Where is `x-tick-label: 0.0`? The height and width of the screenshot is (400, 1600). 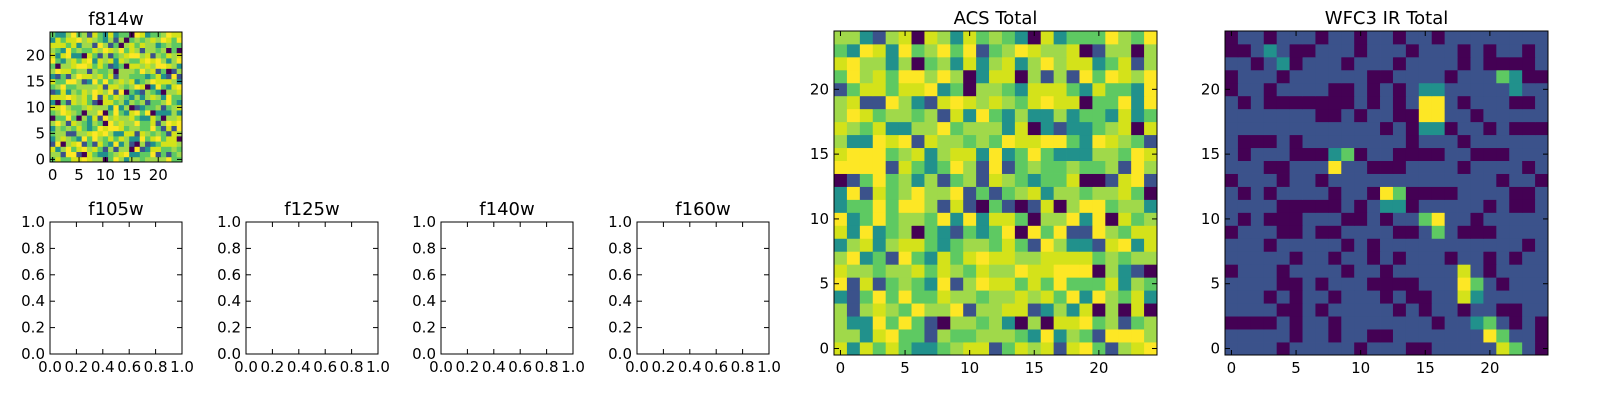
x-tick-label: 0.0 is located at coordinates (441, 367).